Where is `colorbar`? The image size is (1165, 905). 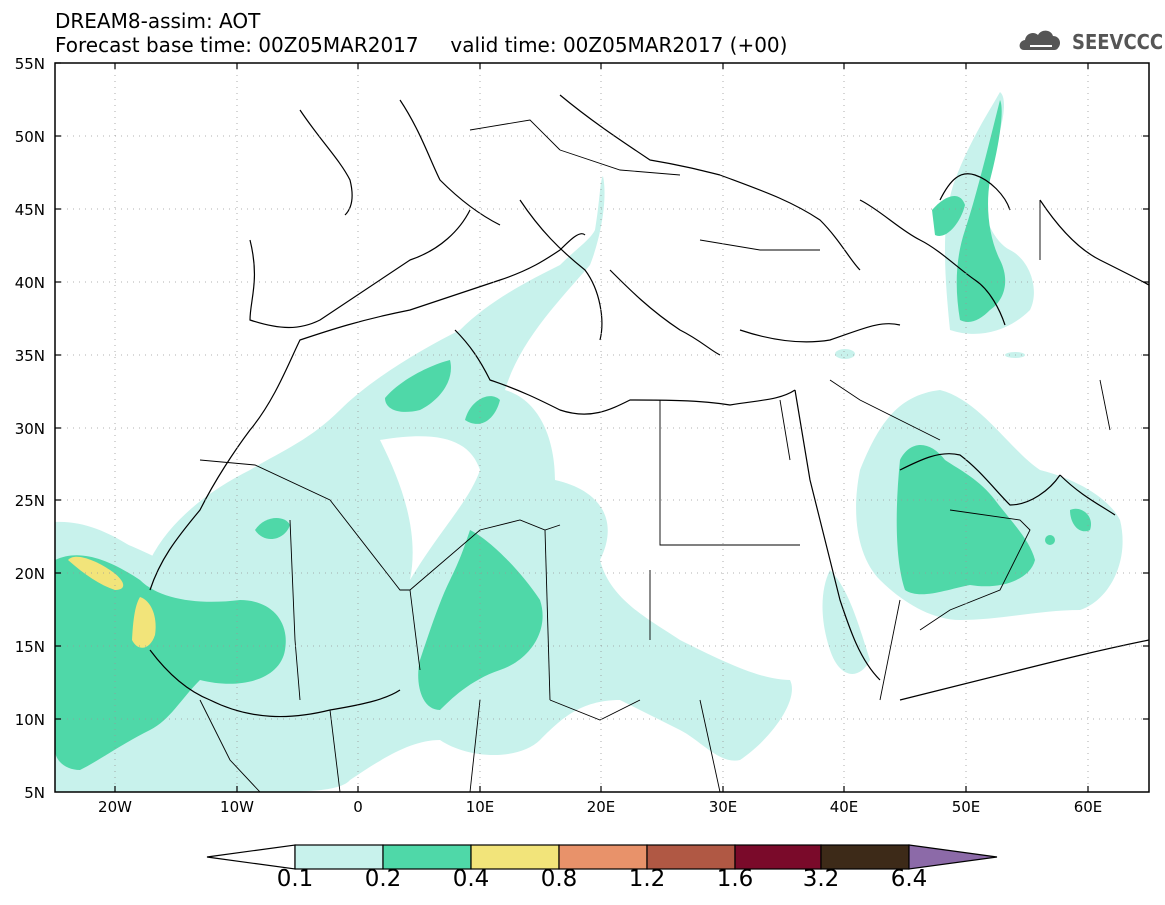 colorbar is located at coordinates (602, 857).